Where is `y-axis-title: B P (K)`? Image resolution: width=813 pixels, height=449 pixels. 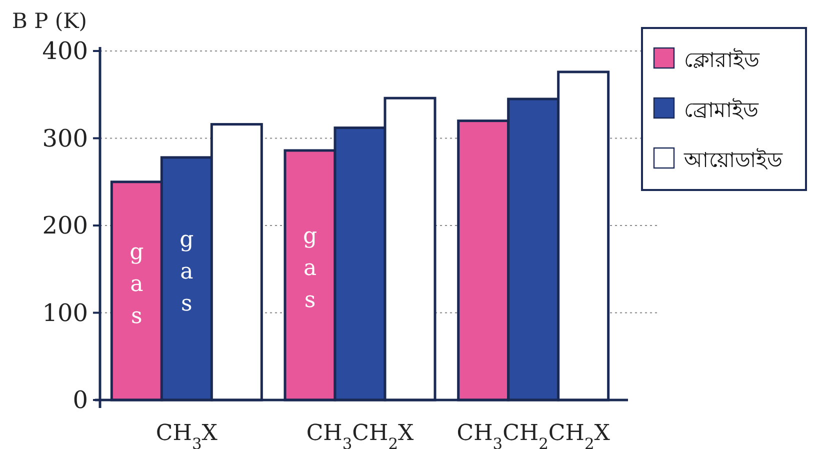 y-axis-title: B P (K) is located at coordinates (49, 21).